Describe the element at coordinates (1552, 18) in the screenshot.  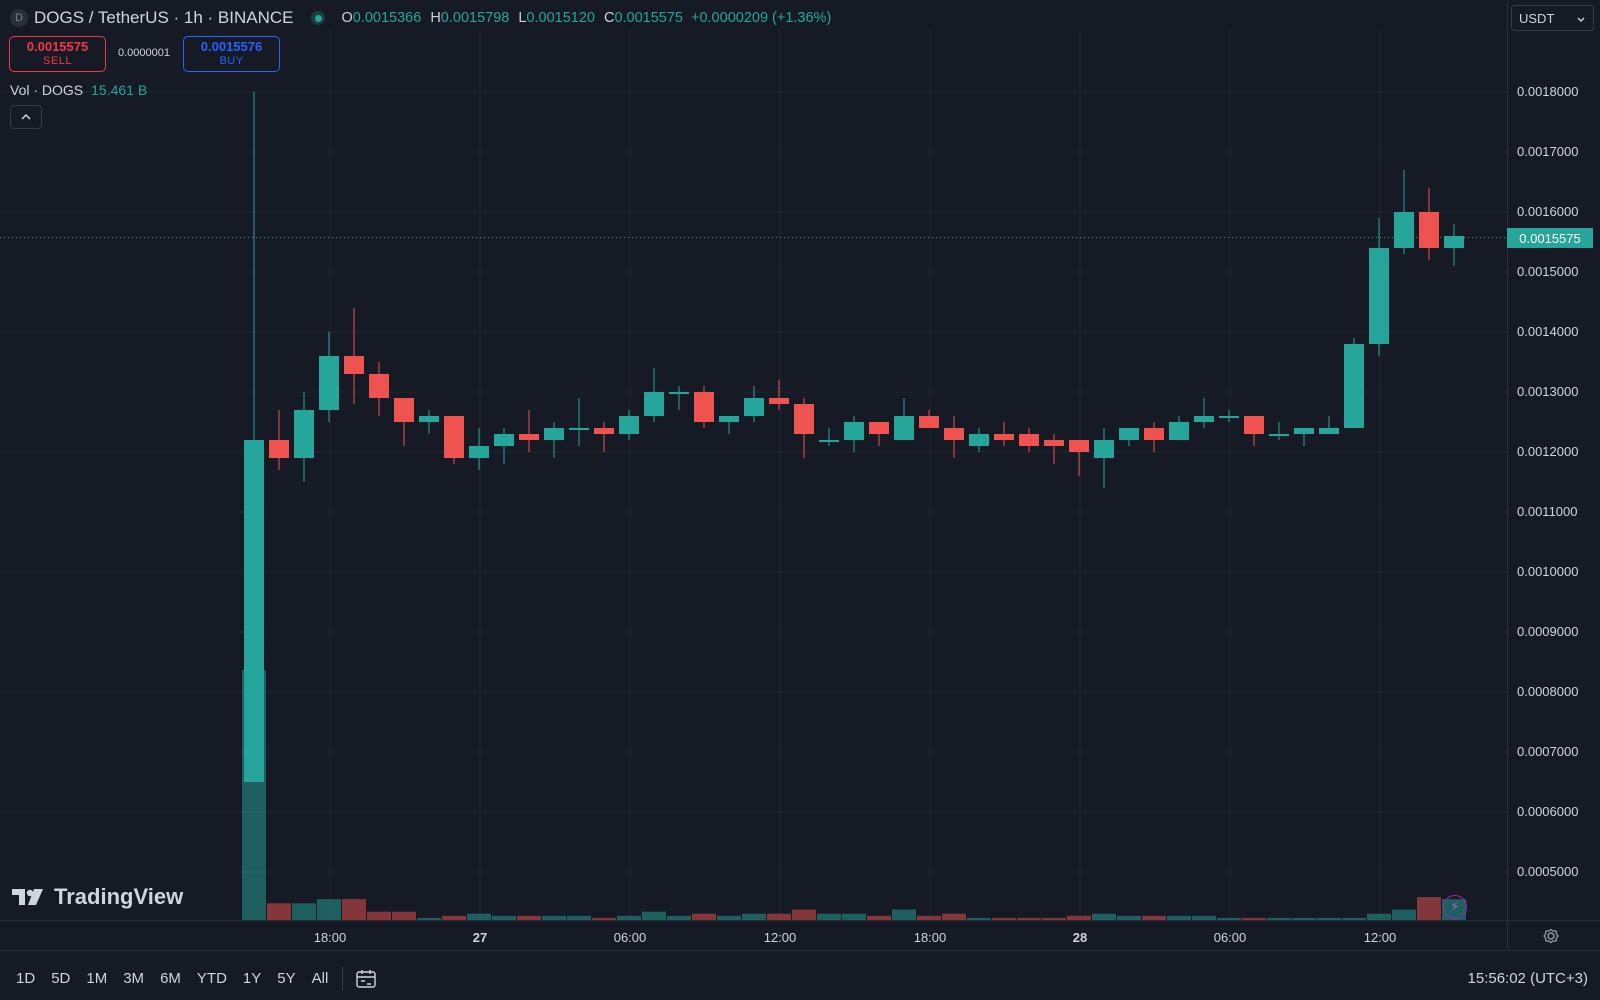
I see `currency-select: USDT` at that location.